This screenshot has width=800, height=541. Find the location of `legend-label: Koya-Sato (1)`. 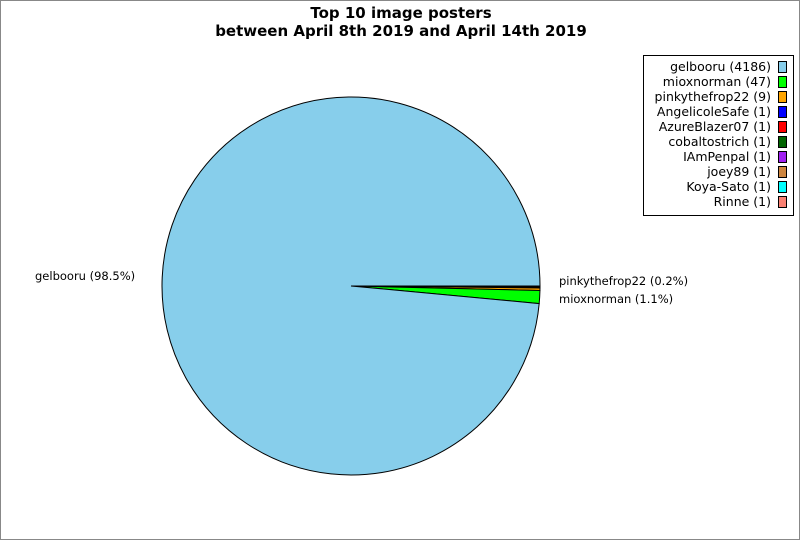

legend-label: Koya-Sato (1) is located at coordinates (728, 186).